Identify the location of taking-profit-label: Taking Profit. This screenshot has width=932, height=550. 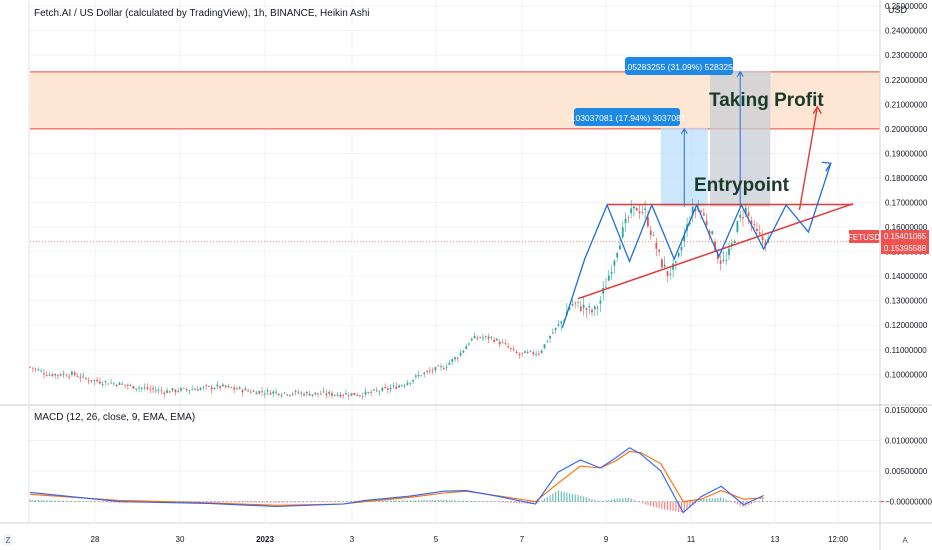
(766, 100).